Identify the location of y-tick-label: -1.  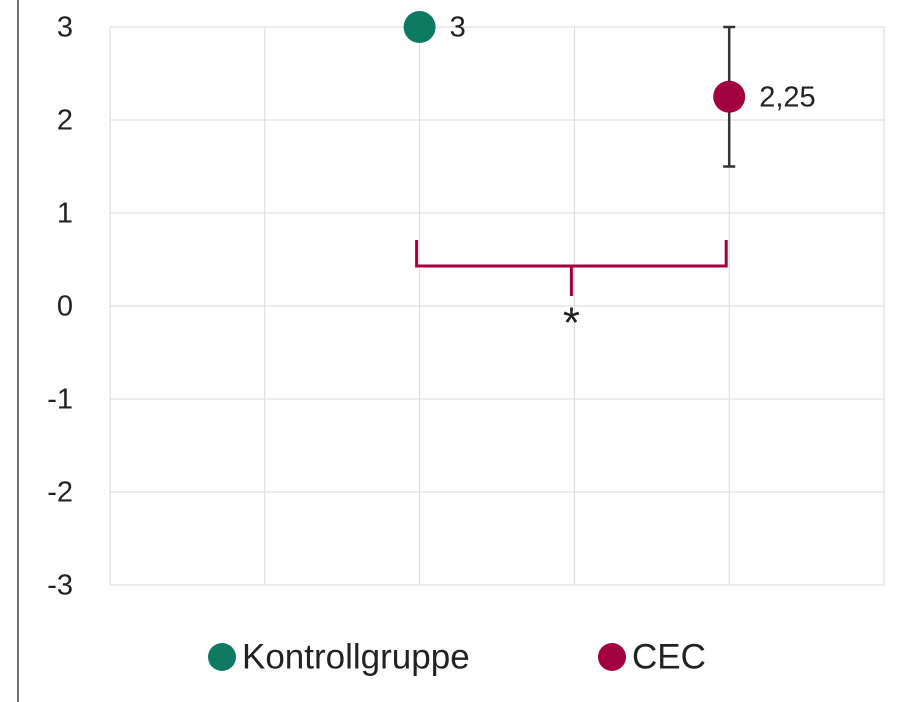
(60, 400).